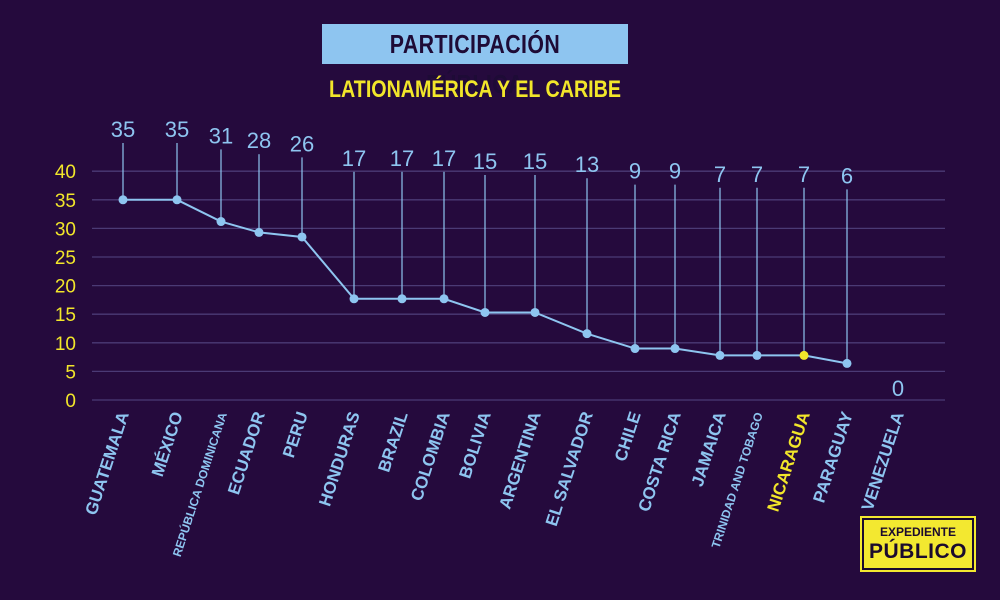 The height and width of the screenshot is (600, 1000). What do you see at coordinates (70, 401) in the screenshot?
I see `y-tick-label: 0` at bounding box center [70, 401].